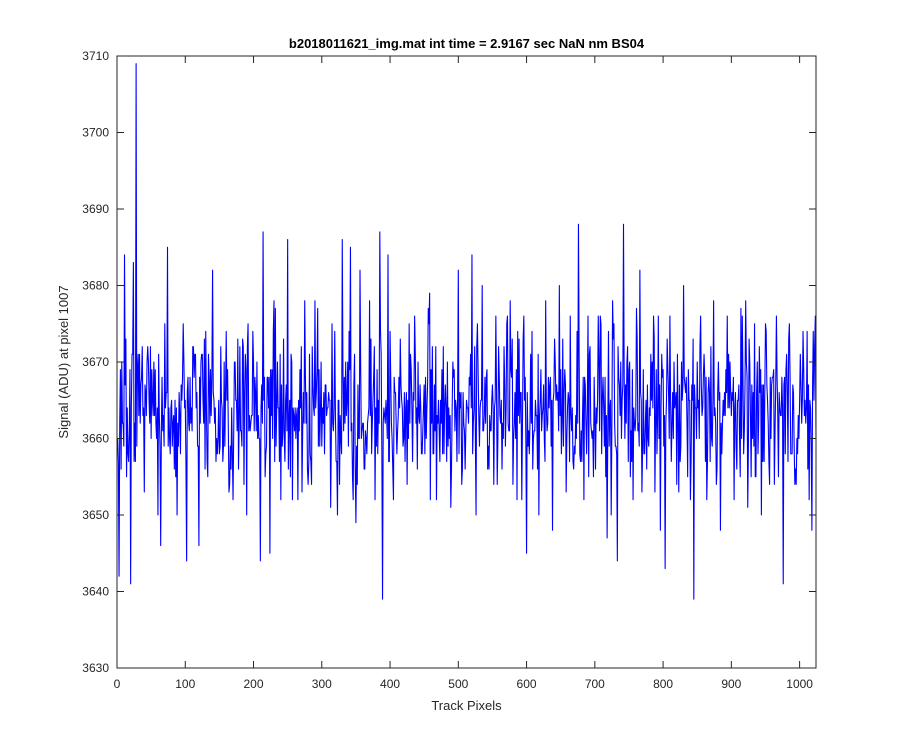  What do you see at coordinates (799, 684) in the screenshot?
I see `x-tick-label: 1000` at bounding box center [799, 684].